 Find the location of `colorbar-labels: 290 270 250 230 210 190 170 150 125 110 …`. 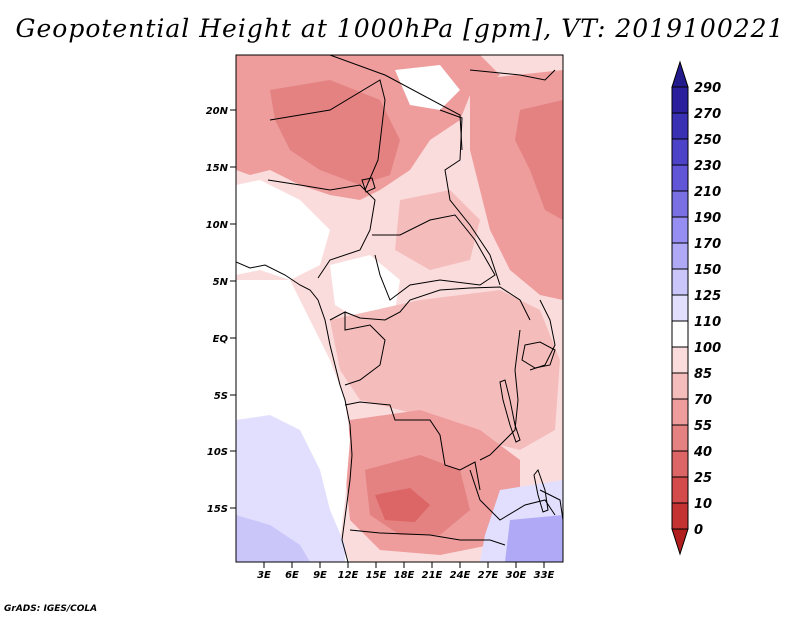

colorbar-labels: 290 270 250 230 210 190 170 150 125 110 … is located at coordinates (707, 309).